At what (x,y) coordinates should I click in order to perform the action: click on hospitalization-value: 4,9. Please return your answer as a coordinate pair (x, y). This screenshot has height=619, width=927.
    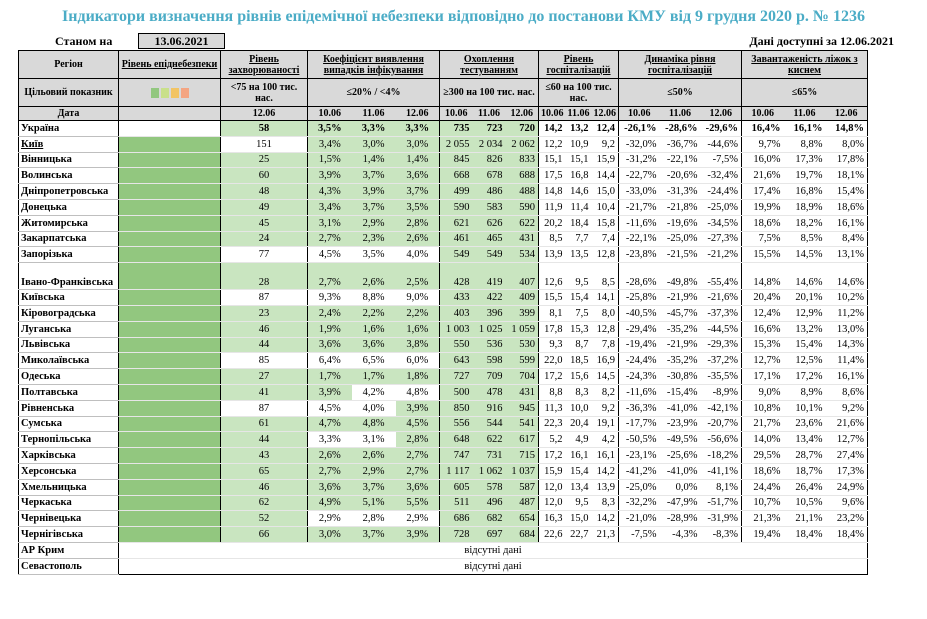
    Looking at the image, I should click on (578, 440).